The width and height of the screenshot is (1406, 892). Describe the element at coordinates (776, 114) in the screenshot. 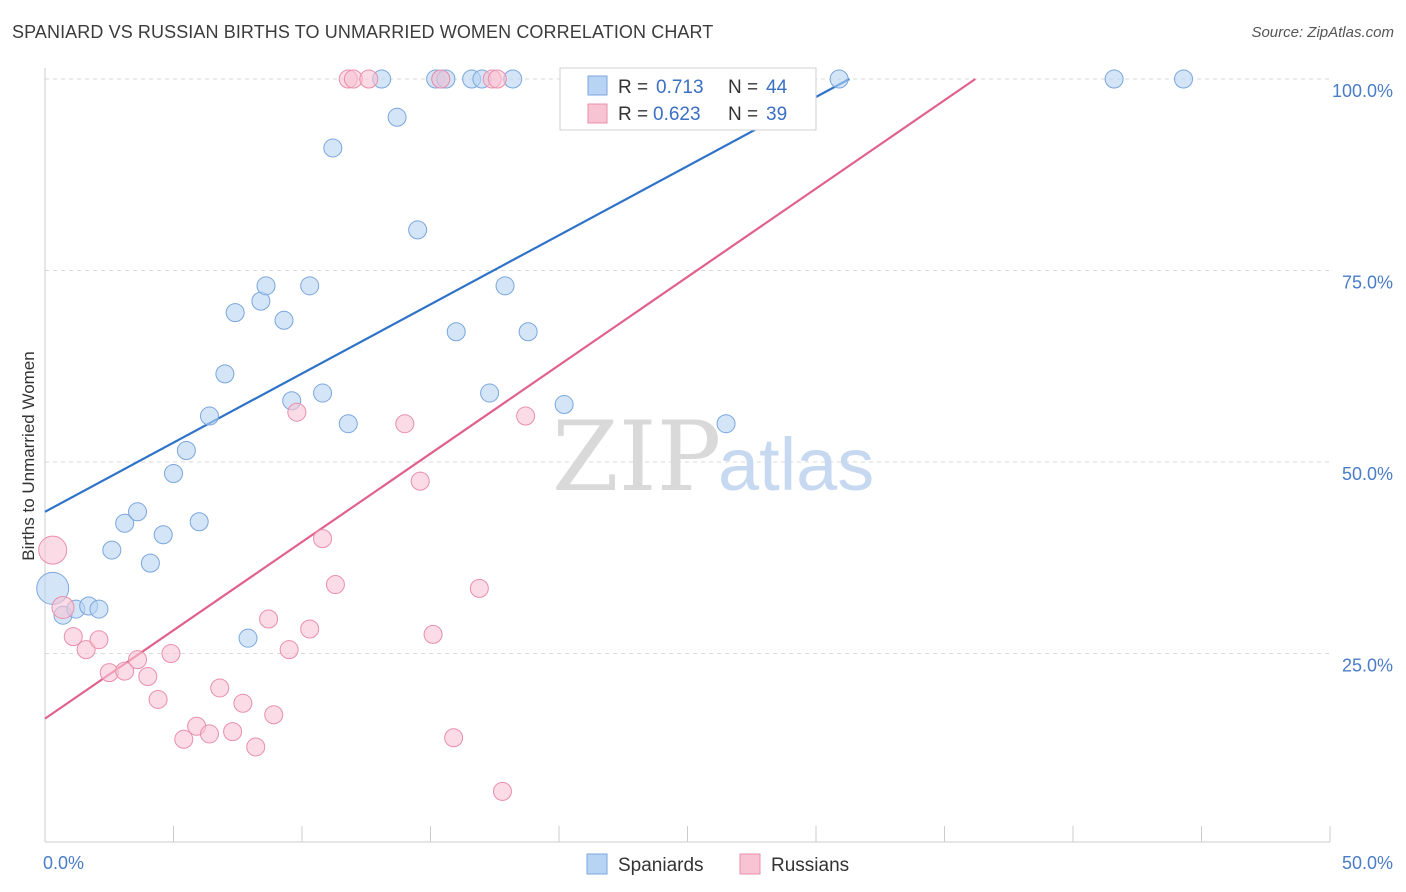

I see `legend-n-value-russians: 39` at that location.